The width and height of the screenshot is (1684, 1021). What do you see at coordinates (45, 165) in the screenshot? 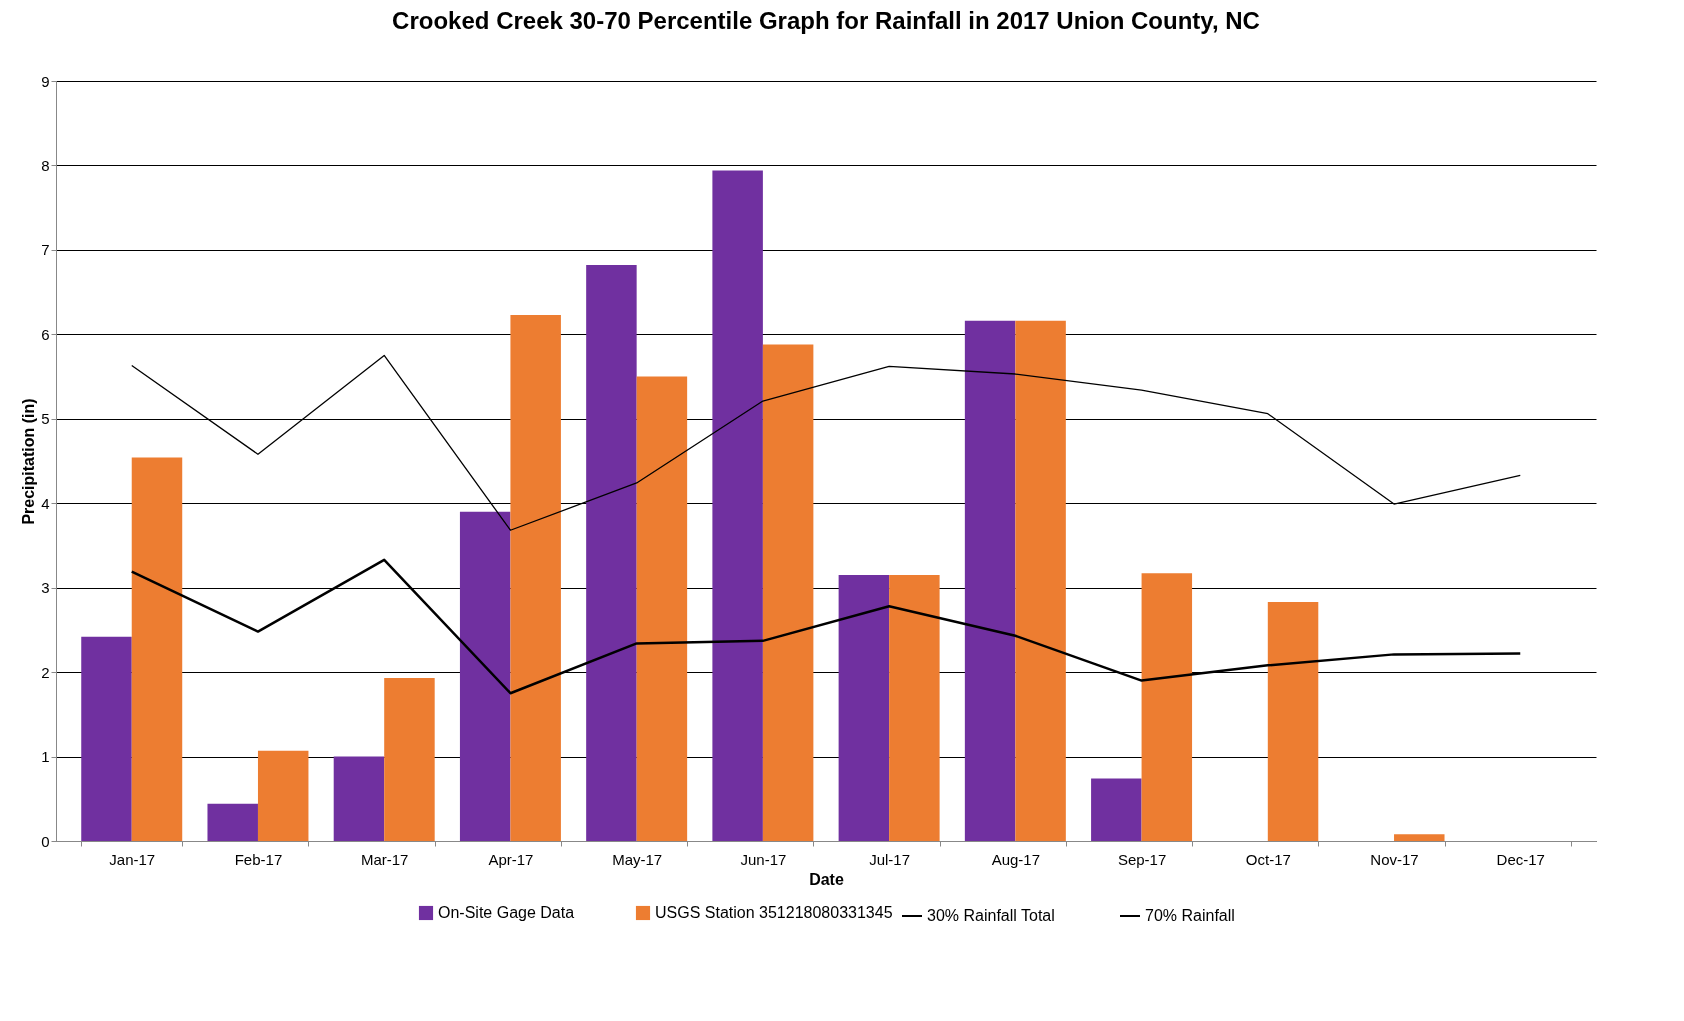
I see `y-tick-label: 8` at bounding box center [45, 165].